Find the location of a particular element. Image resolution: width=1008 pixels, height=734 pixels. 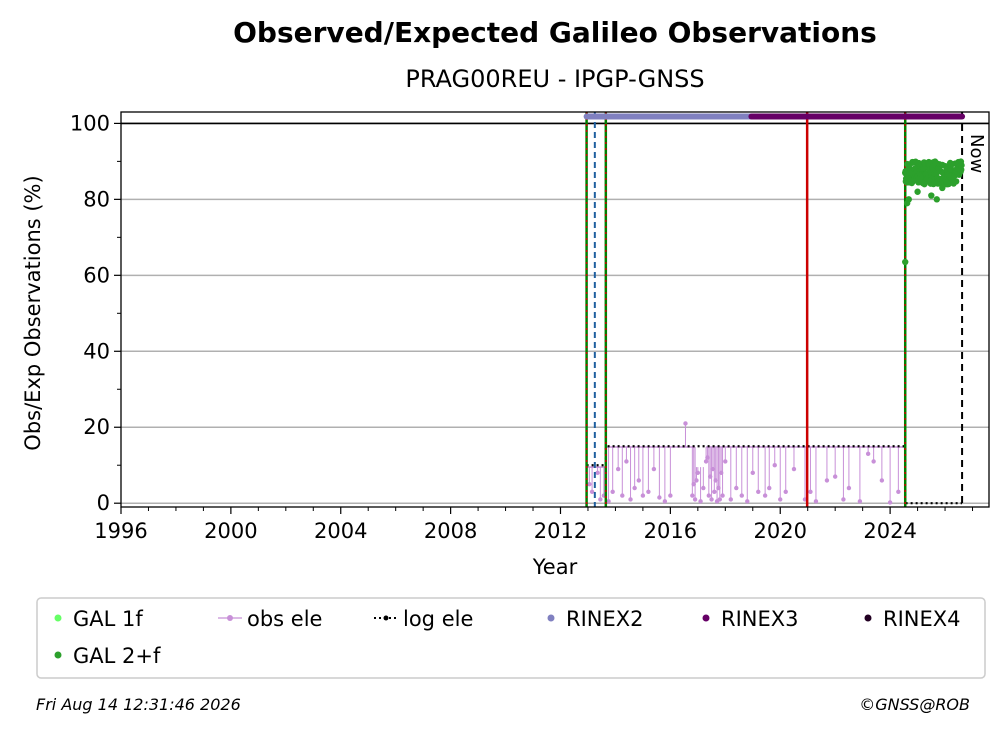

chart-subtitle: PRAG00REU - IPGP-GNSS is located at coordinates (554, 79).